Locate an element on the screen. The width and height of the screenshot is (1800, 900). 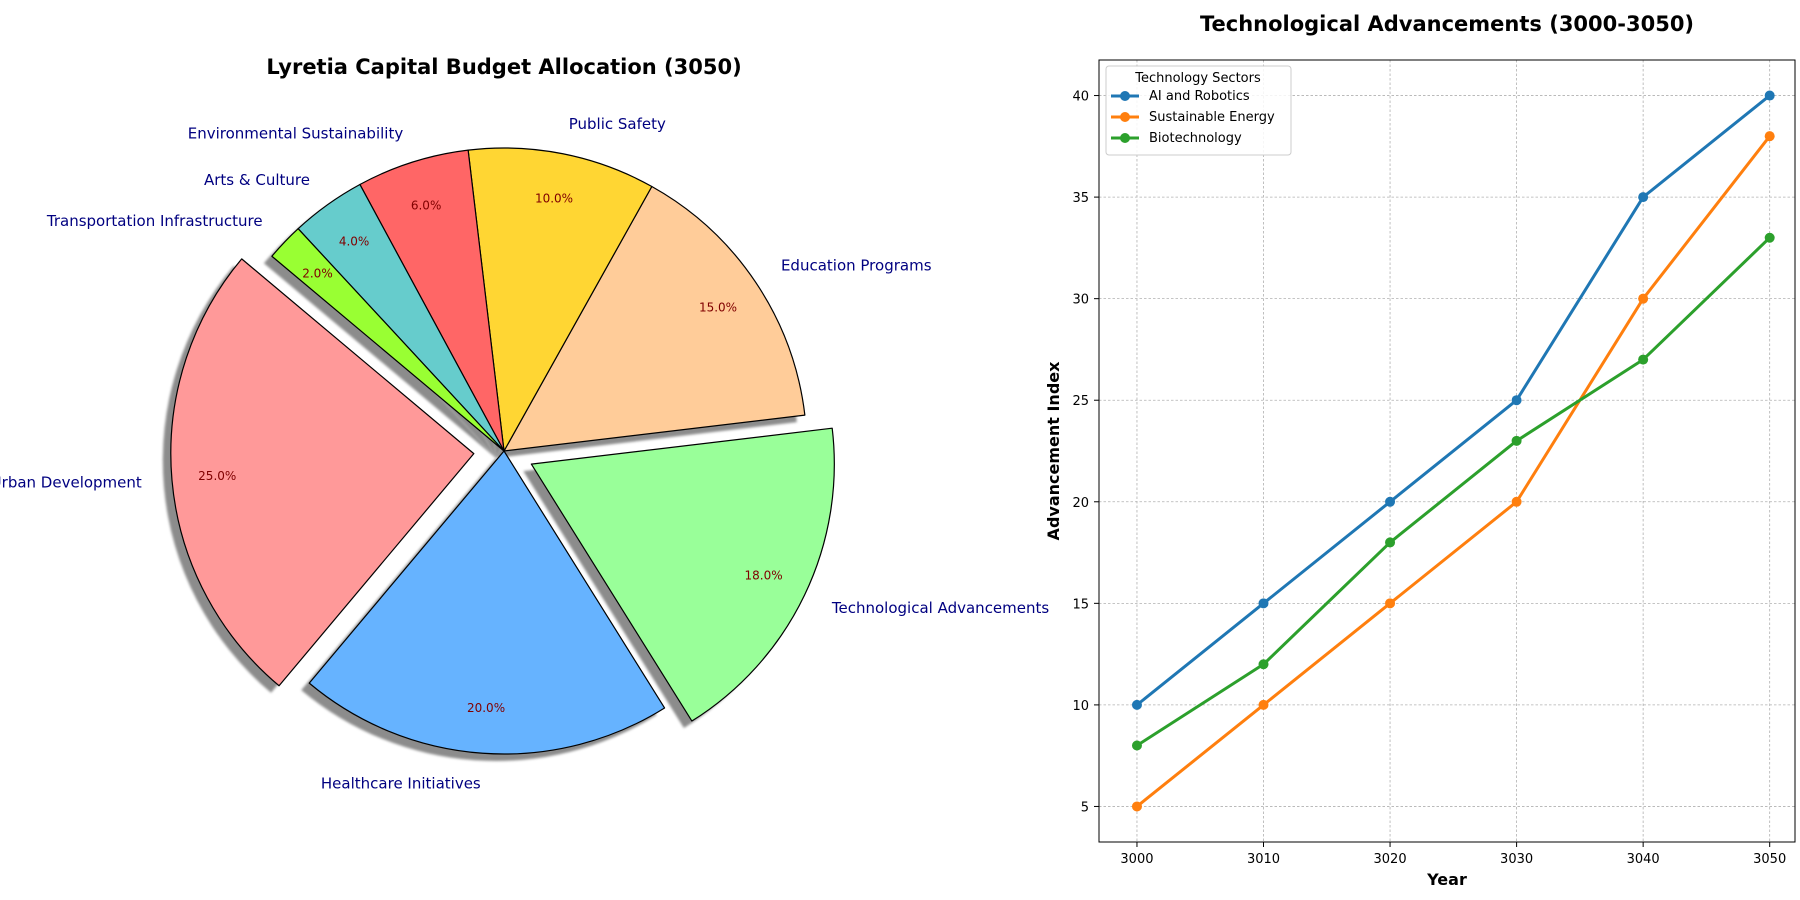
y-tick-label: 40 is located at coordinates (1080, 97).